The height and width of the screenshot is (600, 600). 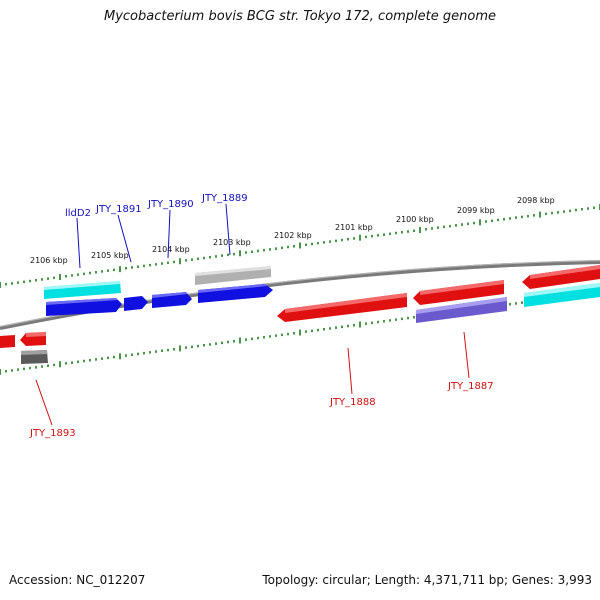 What do you see at coordinates (78, 213) in the screenshot?
I see `gene-label-lldD2: lldD2` at bounding box center [78, 213].